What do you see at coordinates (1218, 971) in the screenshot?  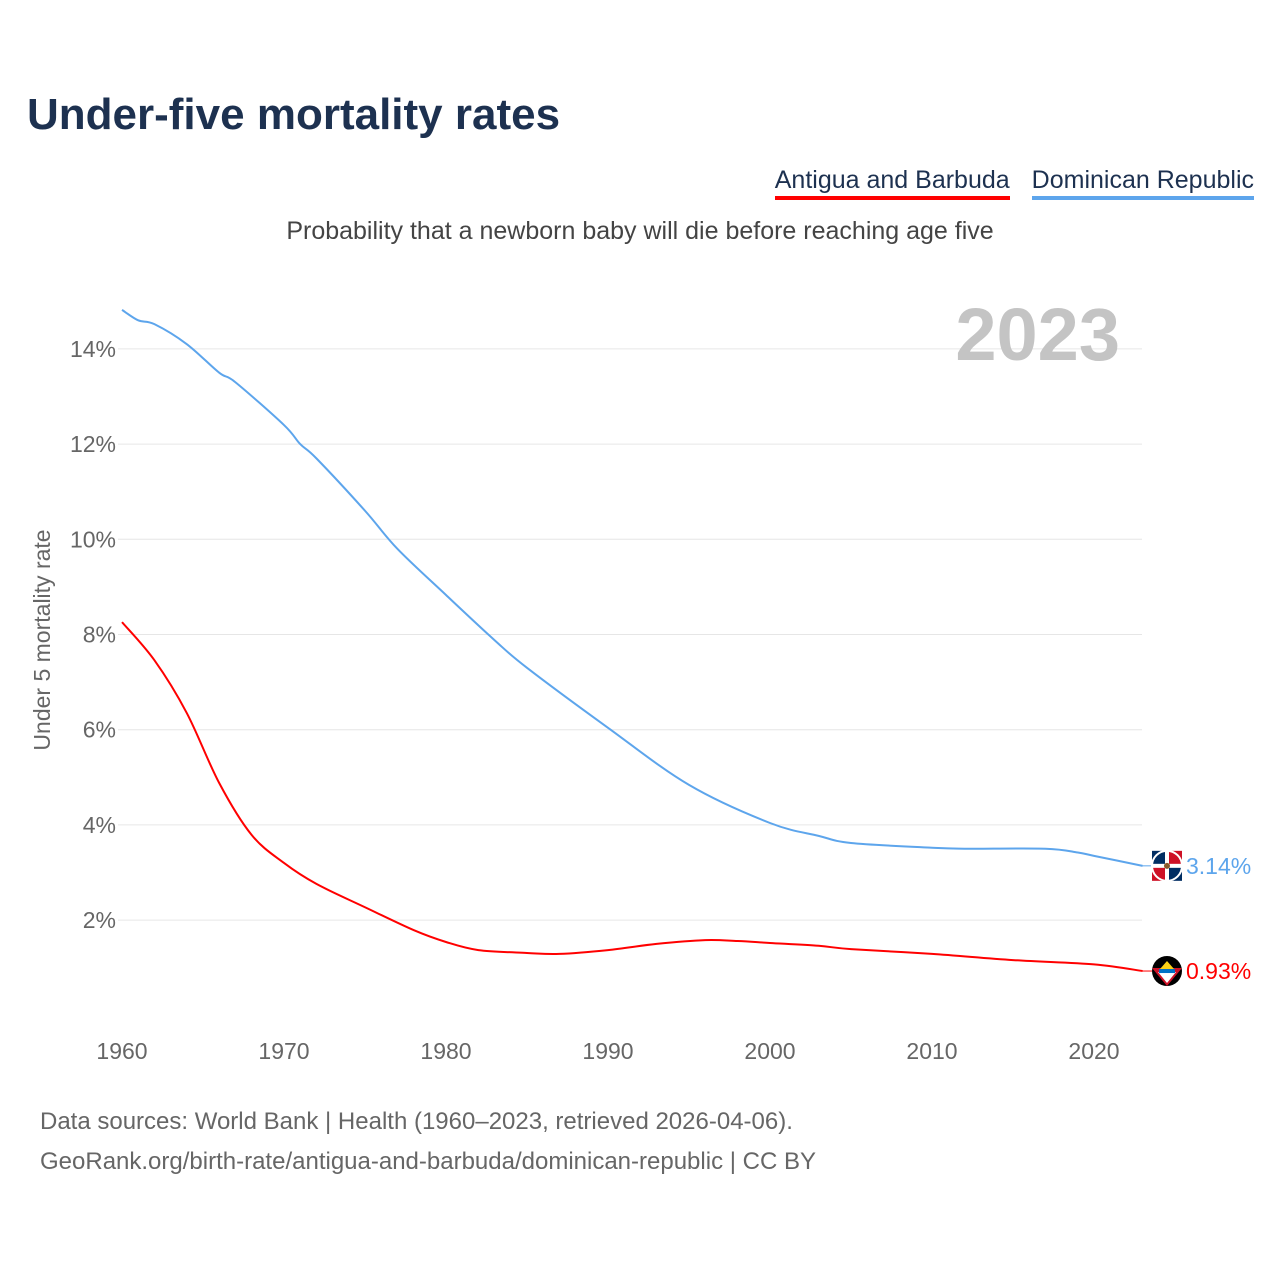 I see `end-value-label: 0.93%` at bounding box center [1218, 971].